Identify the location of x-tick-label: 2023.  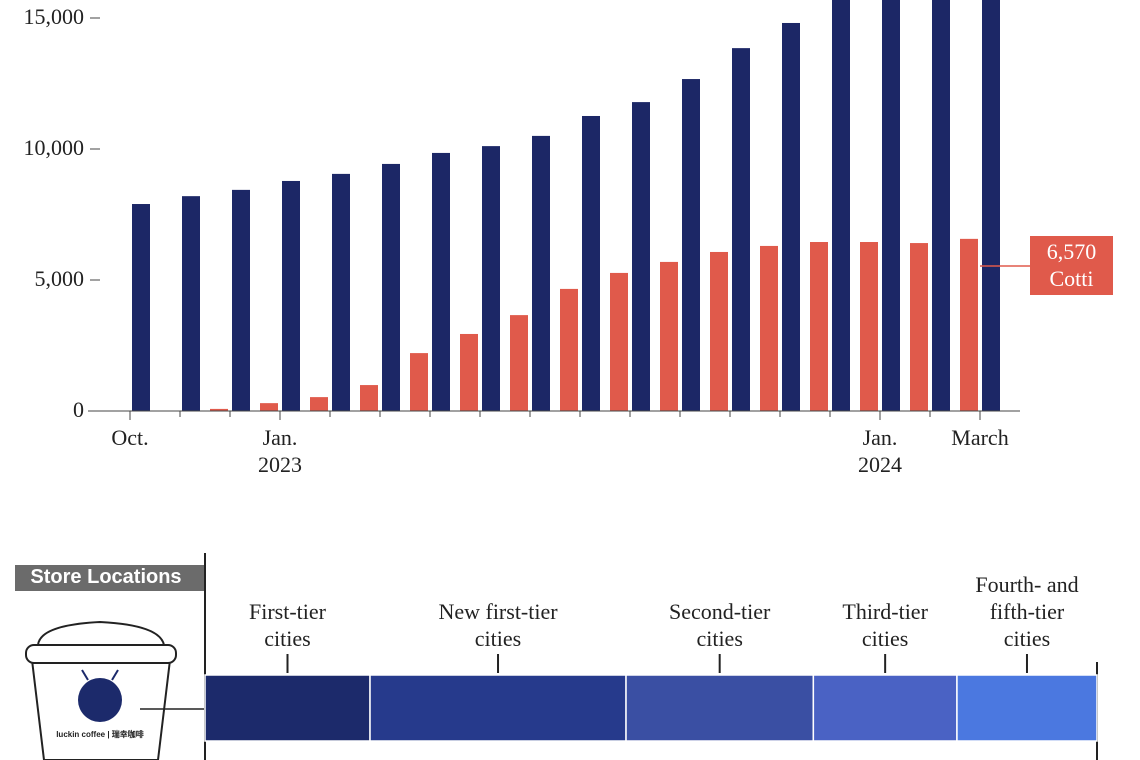
(280, 464).